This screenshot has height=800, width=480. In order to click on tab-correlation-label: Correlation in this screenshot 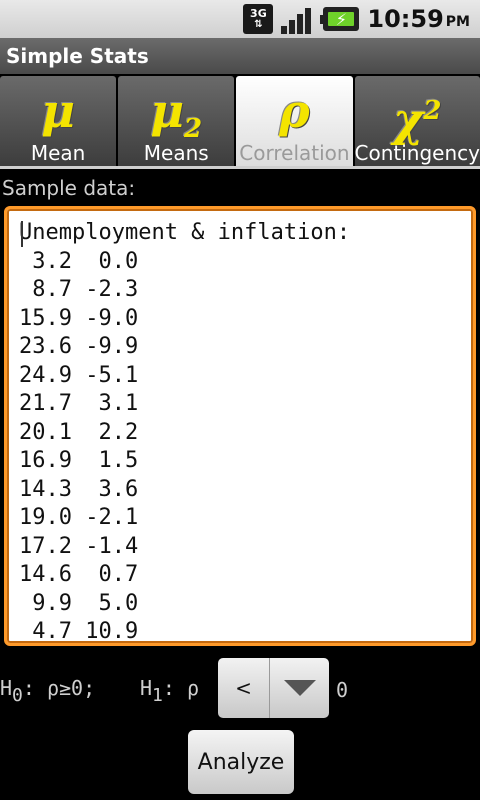, I will do `click(294, 153)`.